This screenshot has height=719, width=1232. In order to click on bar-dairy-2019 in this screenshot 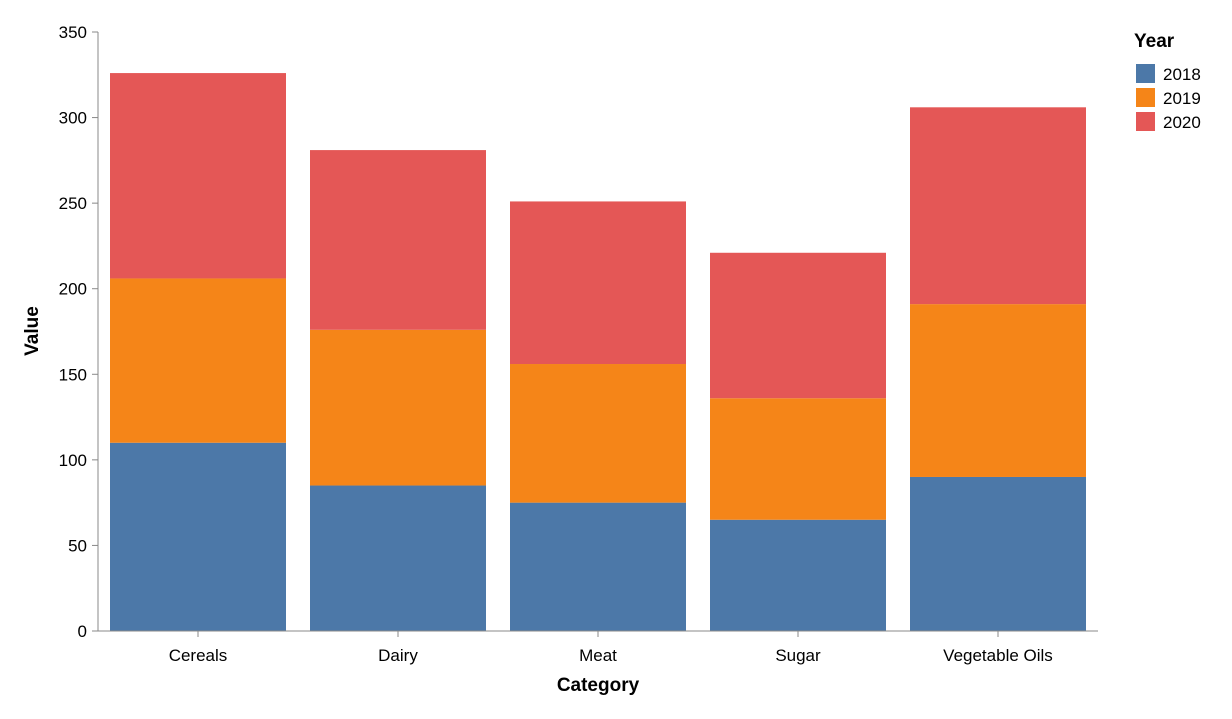, I will do `click(398, 407)`.